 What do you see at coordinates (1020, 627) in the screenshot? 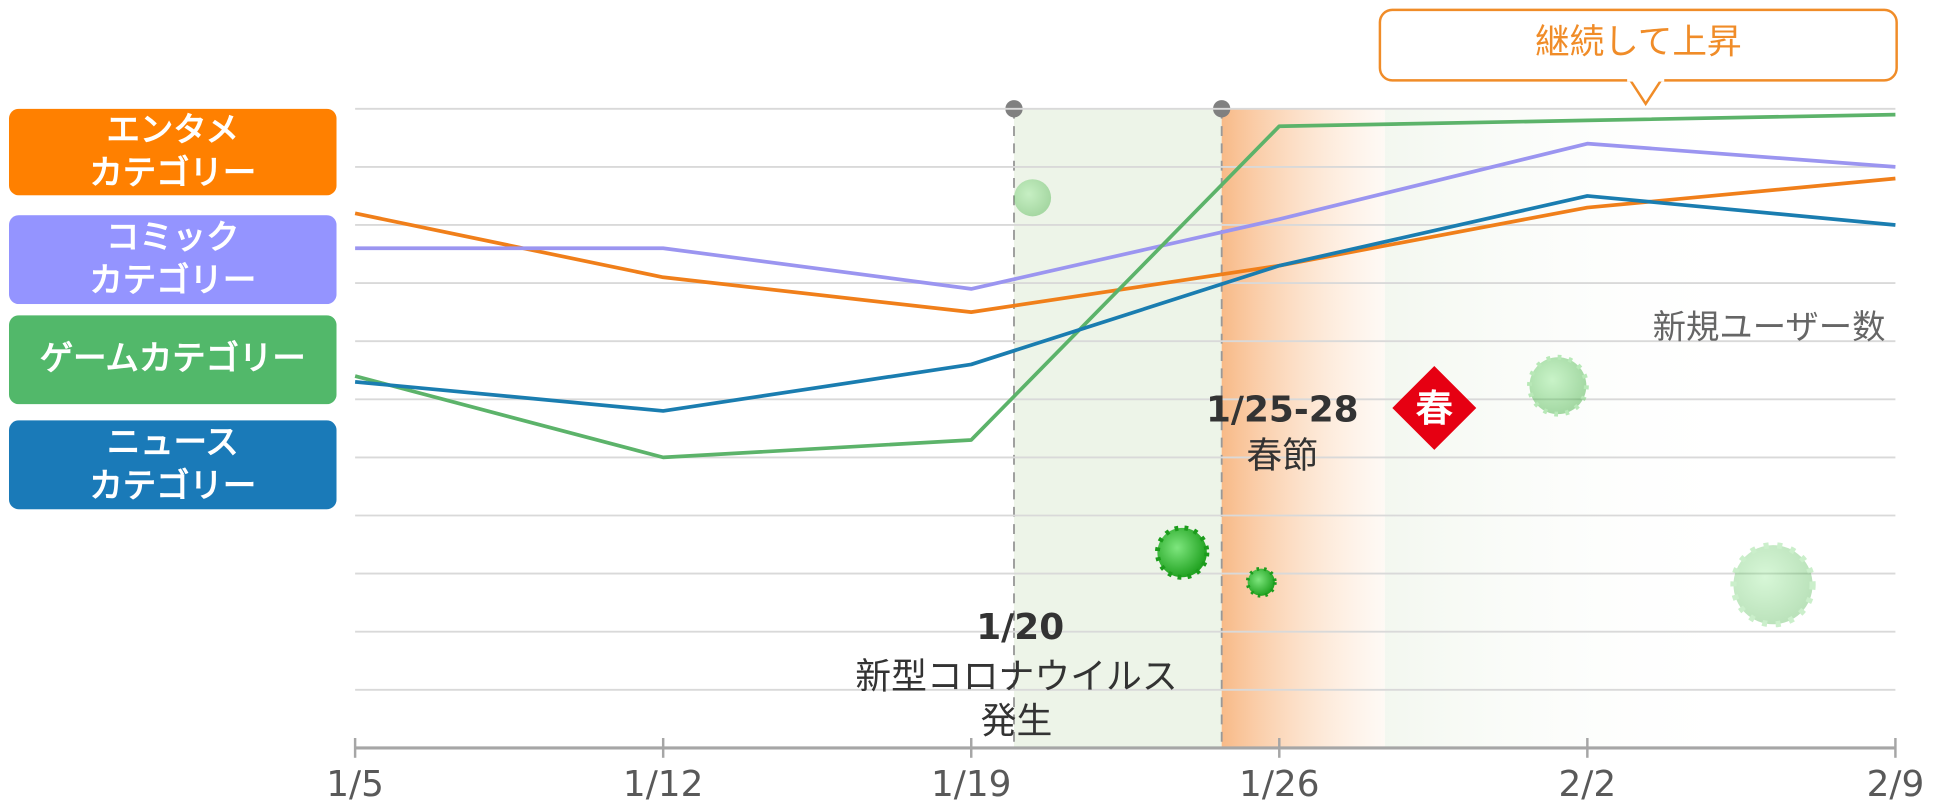
I see `corona-date: 1/20` at bounding box center [1020, 627].